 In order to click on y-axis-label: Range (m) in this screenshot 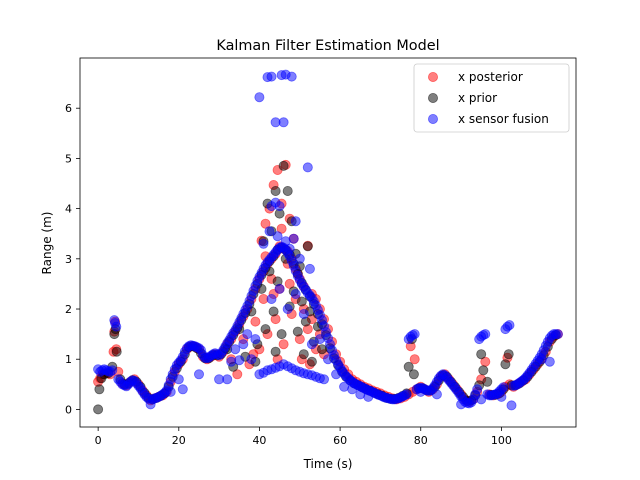, I will do `click(47, 243)`.